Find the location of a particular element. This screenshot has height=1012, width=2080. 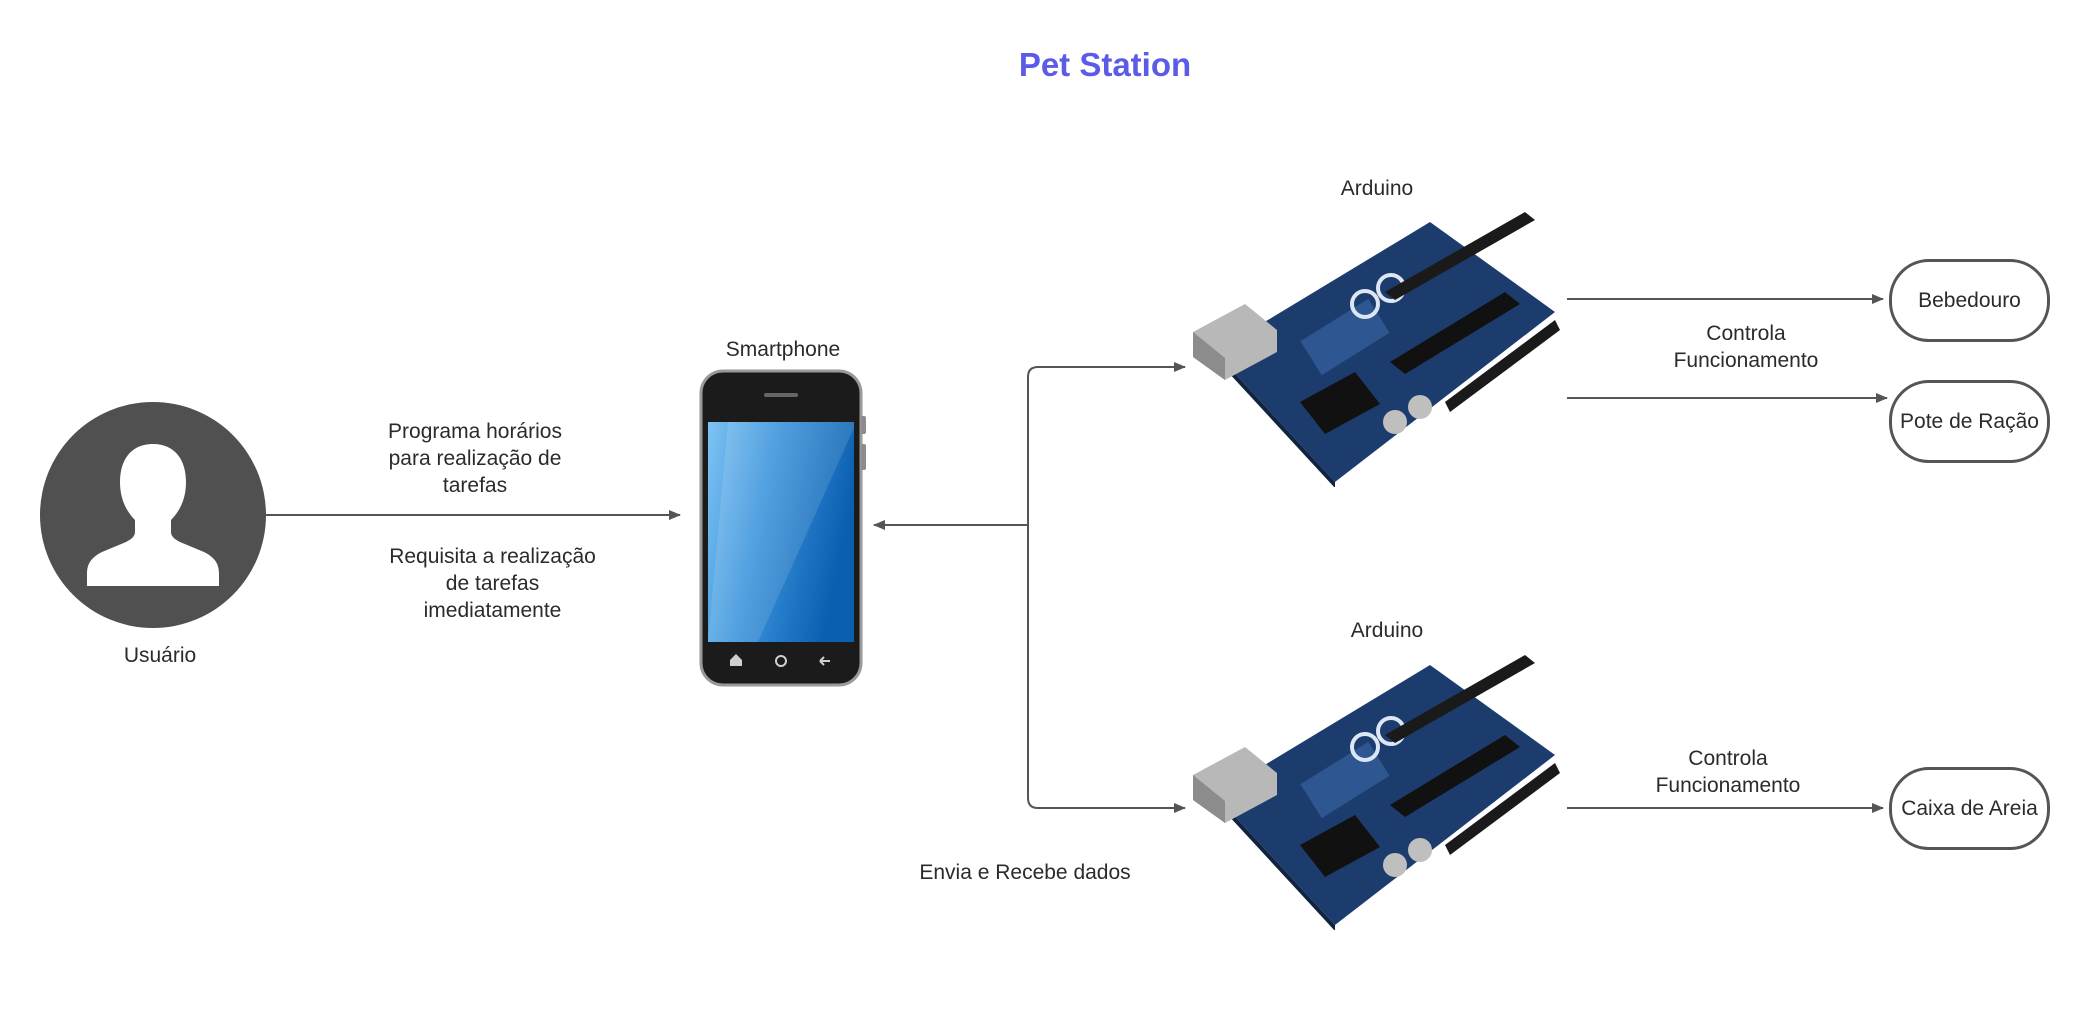

diagram-title: Pet Station is located at coordinates (1105, 64).